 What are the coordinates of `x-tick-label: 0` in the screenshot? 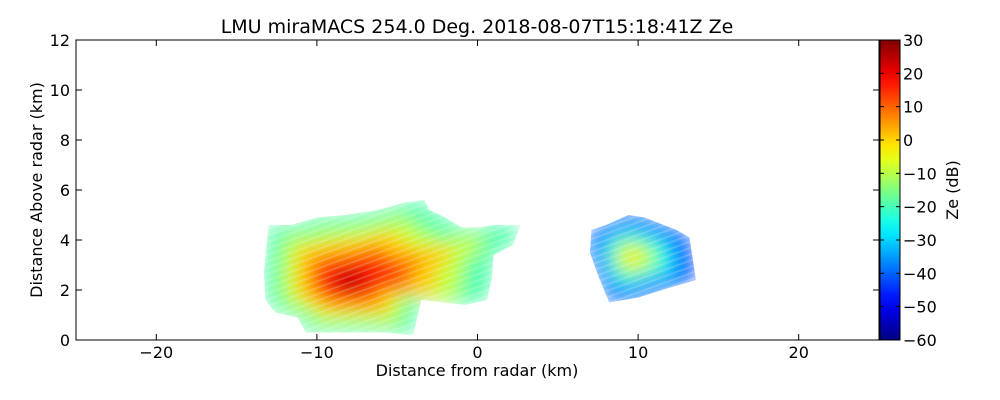 It's located at (477, 352).